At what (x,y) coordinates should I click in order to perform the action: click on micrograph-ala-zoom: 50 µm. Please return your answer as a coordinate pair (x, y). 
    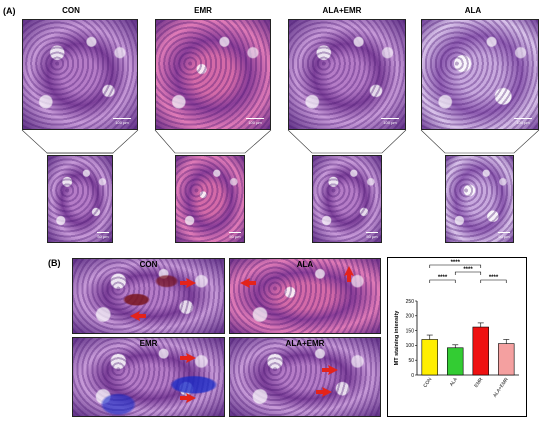
    Looking at the image, I should click on (479, 199).